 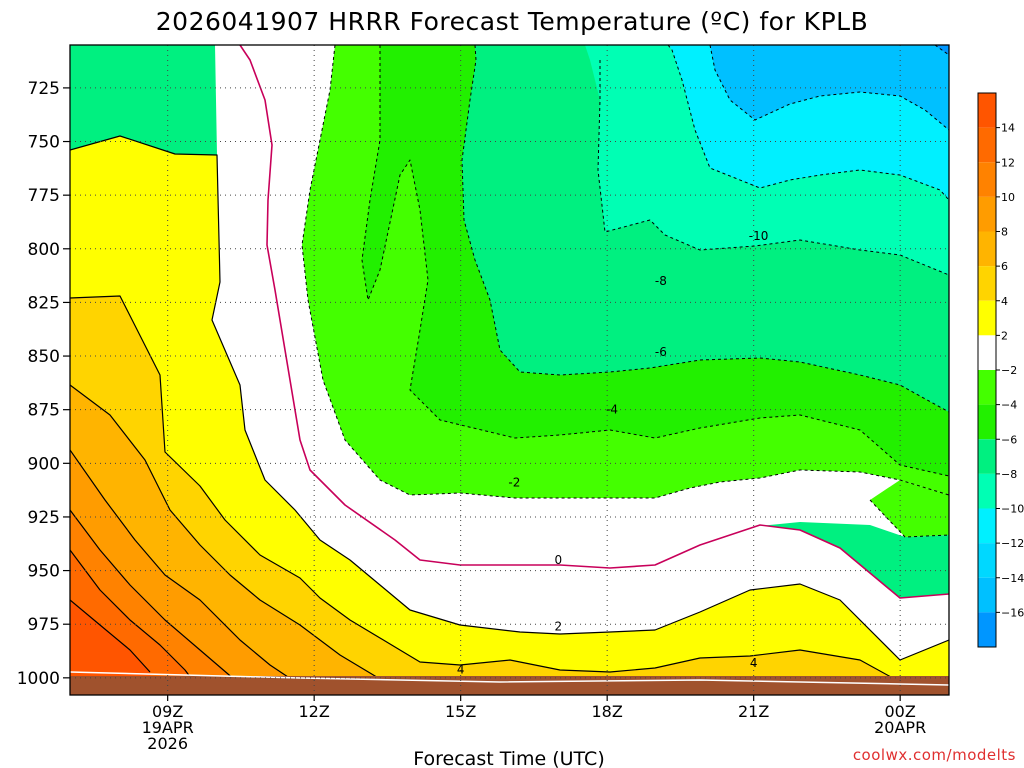 What do you see at coordinates (167, 743) in the screenshot?
I see `x-tick-label: 2026` at bounding box center [167, 743].